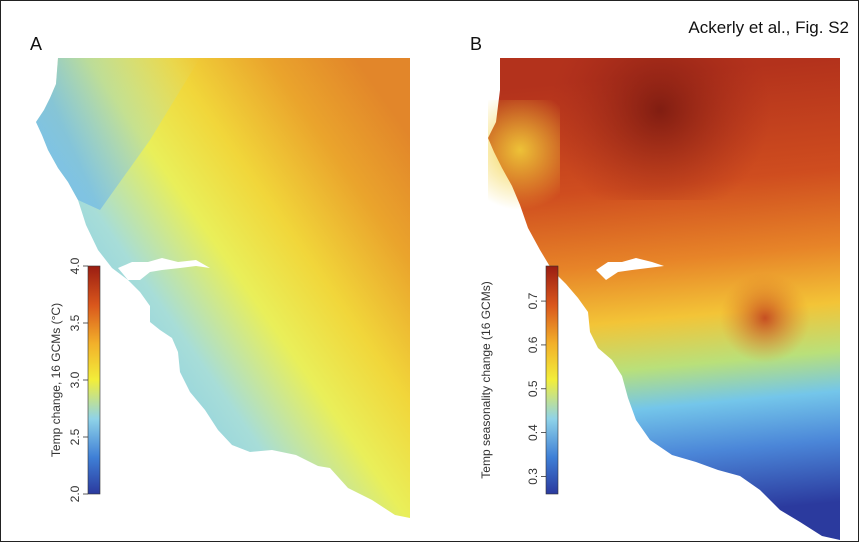 This screenshot has width=861, height=544. What do you see at coordinates (118, 134) in the screenshot?
I see `panel-a-coastal-tint` at bounding box center [118, 134].